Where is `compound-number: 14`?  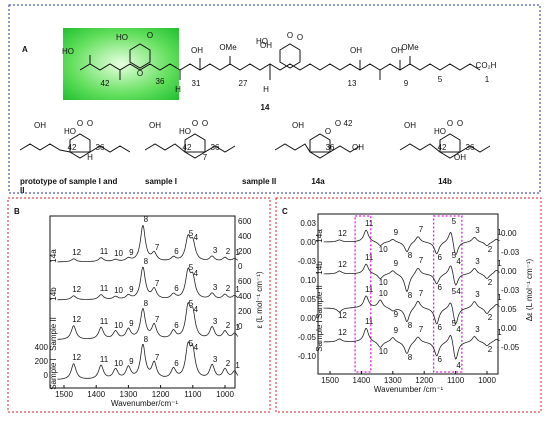
compound-number: 14 is located at coordinates (265, 107).